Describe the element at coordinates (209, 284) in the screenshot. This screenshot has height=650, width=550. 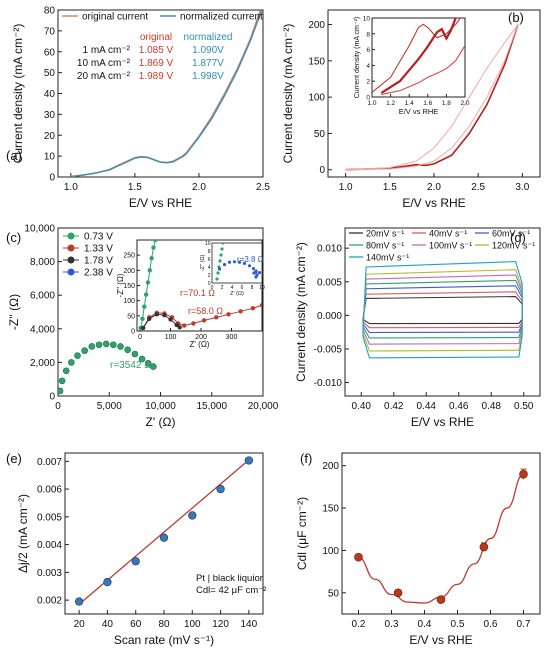
I see `panel-c-inset2-ytick-label: 0` at that location.